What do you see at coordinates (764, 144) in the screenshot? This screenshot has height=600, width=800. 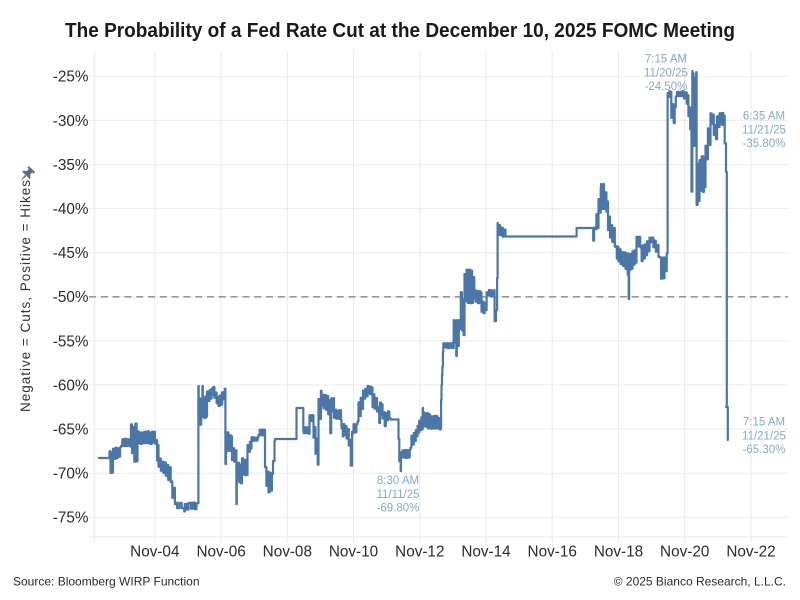 I see `svg-text: -35.80%` at bounding box center [764, 144].